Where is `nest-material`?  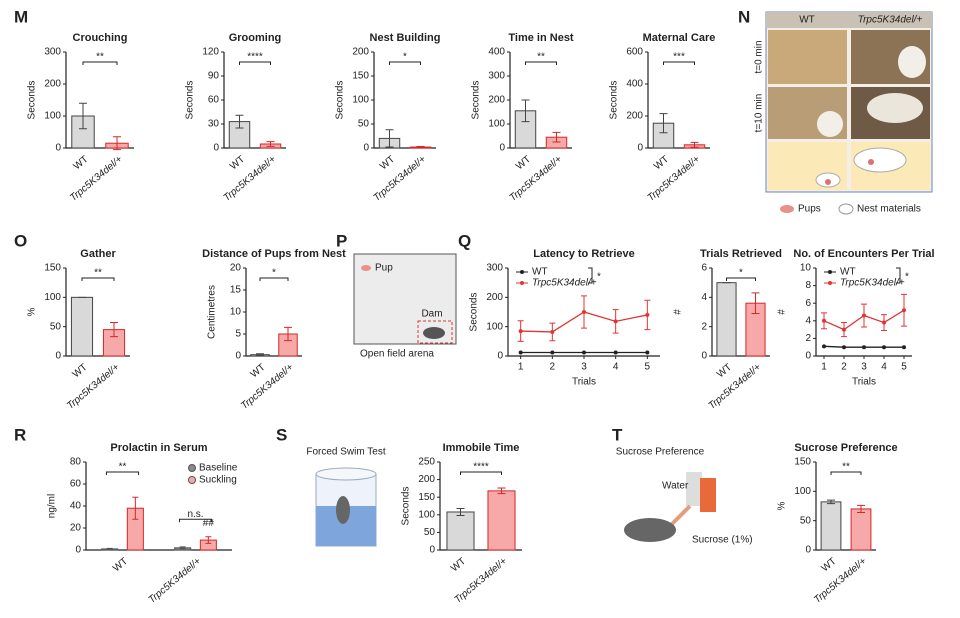
nest-material is located at coordinates (912, 62).